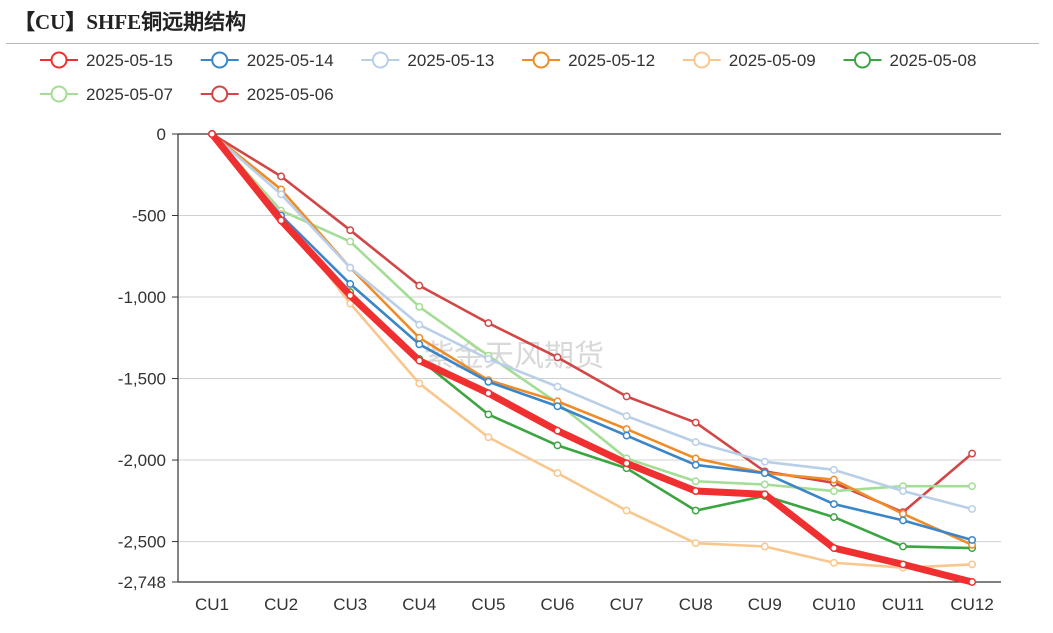 The width and height of the screenshot is (1053, 633). Describe the element at coordinates (149, 216) in the screenshot. I see `y-tick-label: -500` at that location.